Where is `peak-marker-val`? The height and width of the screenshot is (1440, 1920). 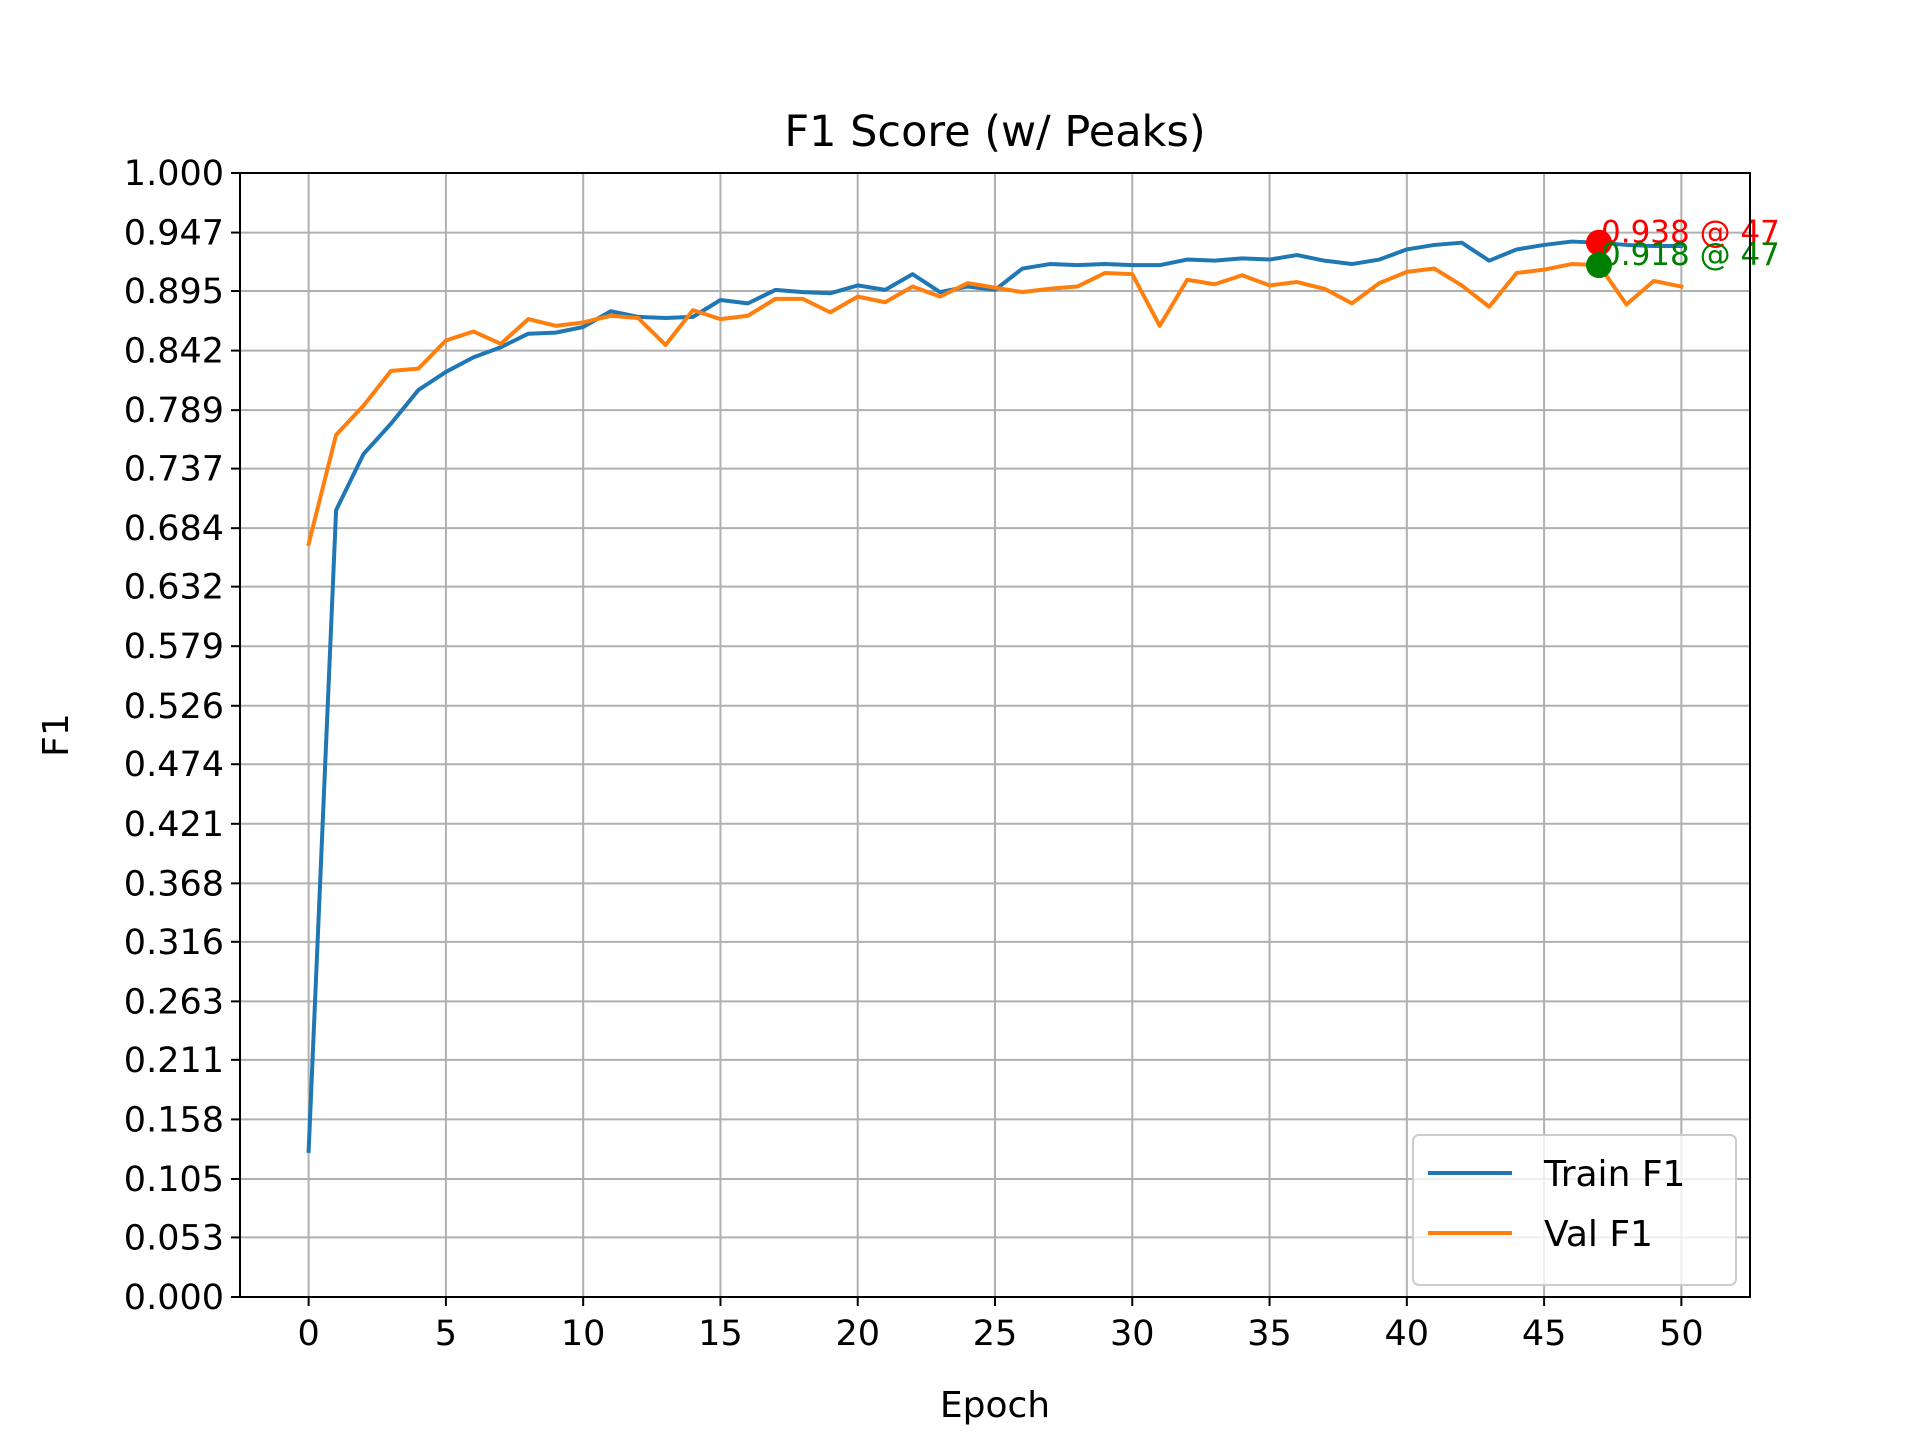
peak-marker-val is located at coordinates (1599, 265).